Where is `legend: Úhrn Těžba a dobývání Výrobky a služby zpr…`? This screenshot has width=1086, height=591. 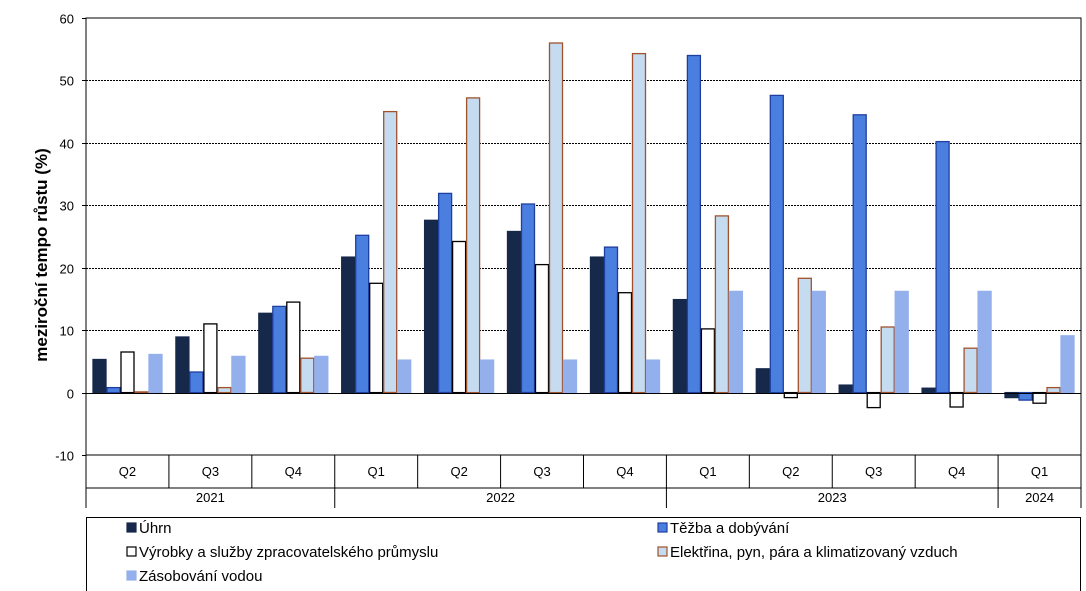
legend: Úhrn Těžba a dobývání Výrobky a služby zpr… is located at coordinates (583, 554).